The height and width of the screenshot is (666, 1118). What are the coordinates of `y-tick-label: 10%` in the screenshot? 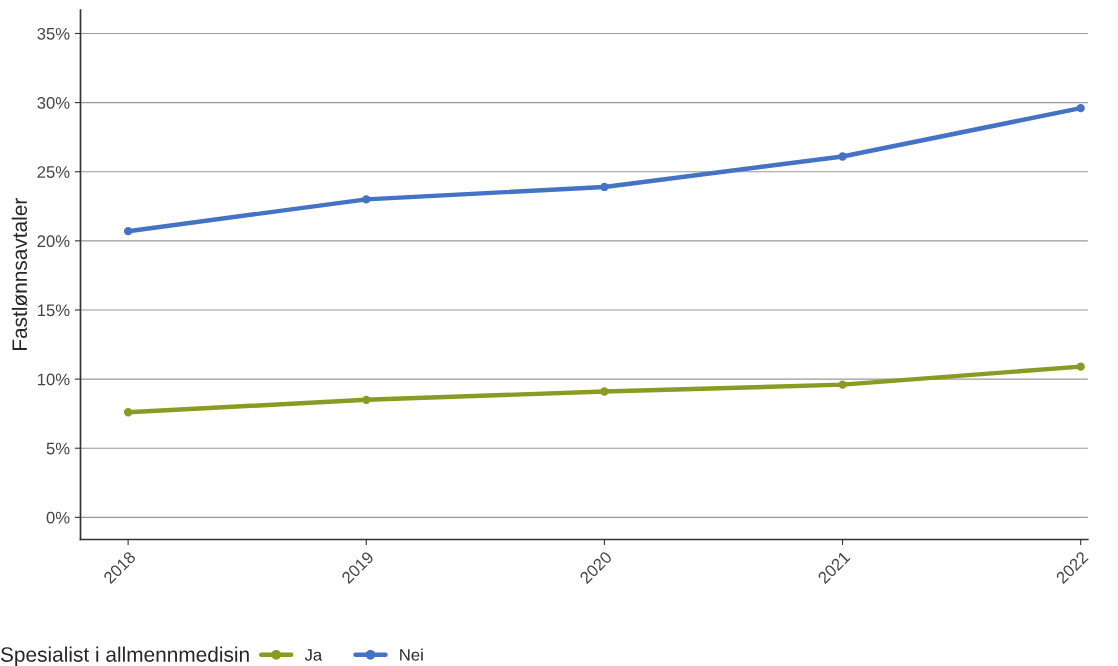 It's located at (53, 379).